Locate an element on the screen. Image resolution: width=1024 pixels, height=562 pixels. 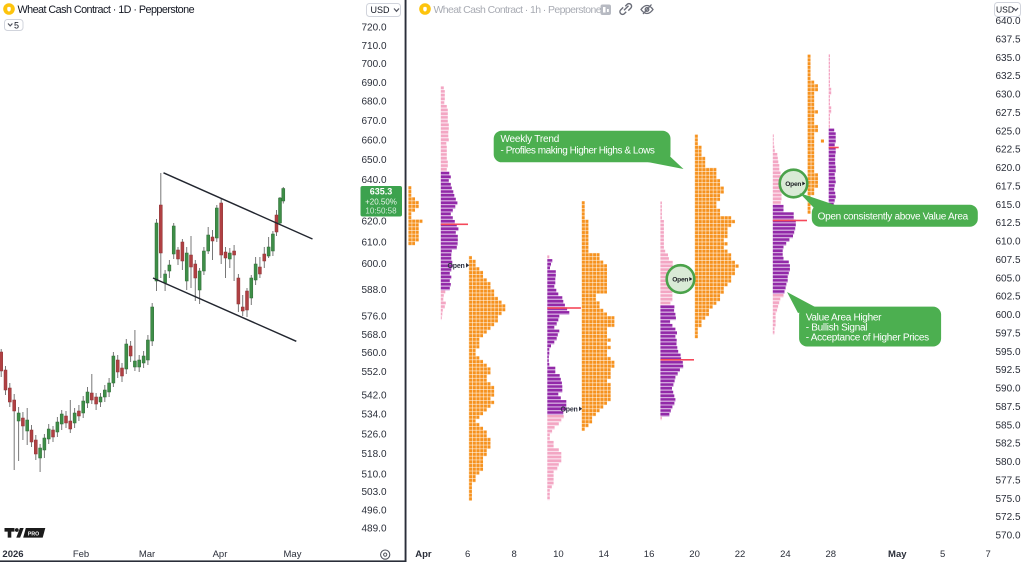
svg-text: 542.0 is located at coordinates (373, 395).